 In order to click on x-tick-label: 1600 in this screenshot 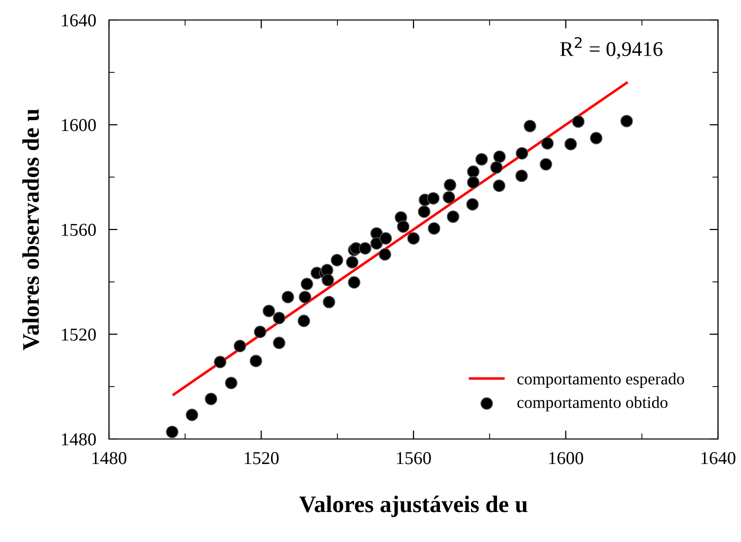, I will do `click(566, 458)`.